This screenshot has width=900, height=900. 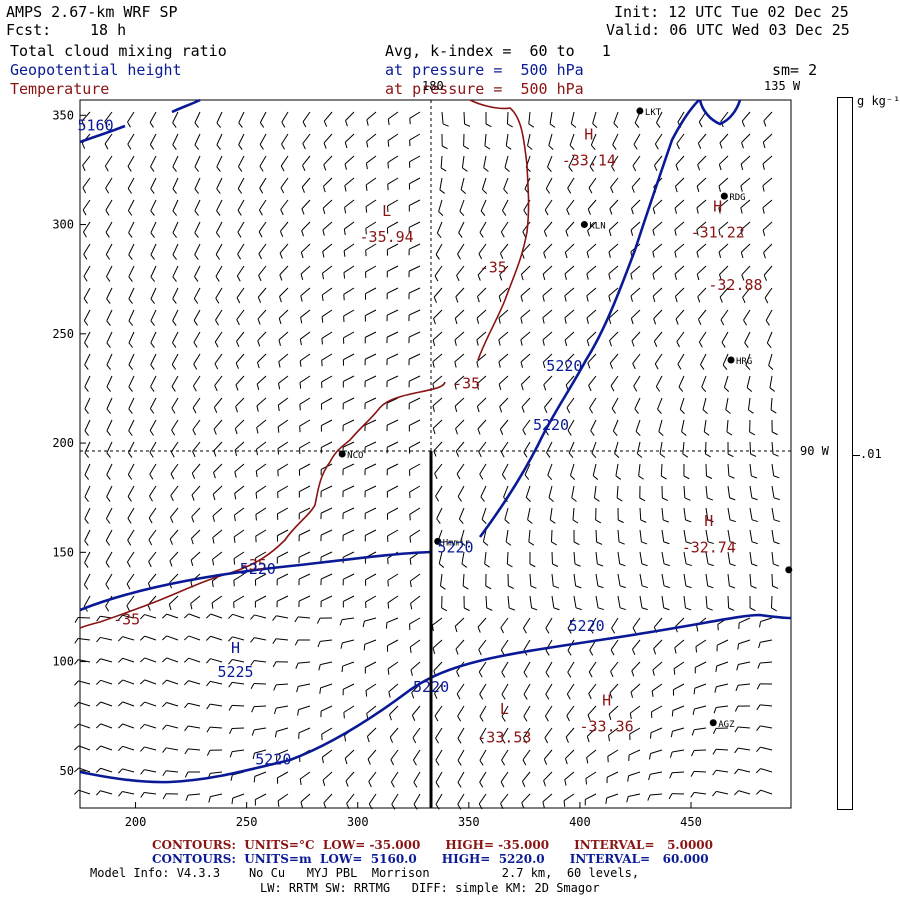 I want to click on height-label: 5220, so click(x=431, y=687).